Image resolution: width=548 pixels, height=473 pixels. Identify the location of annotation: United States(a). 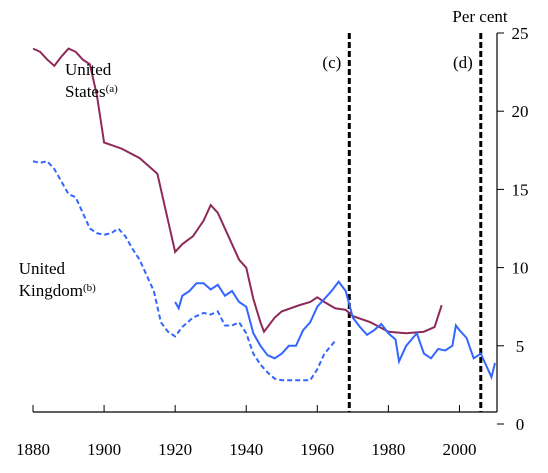
(91, 80).